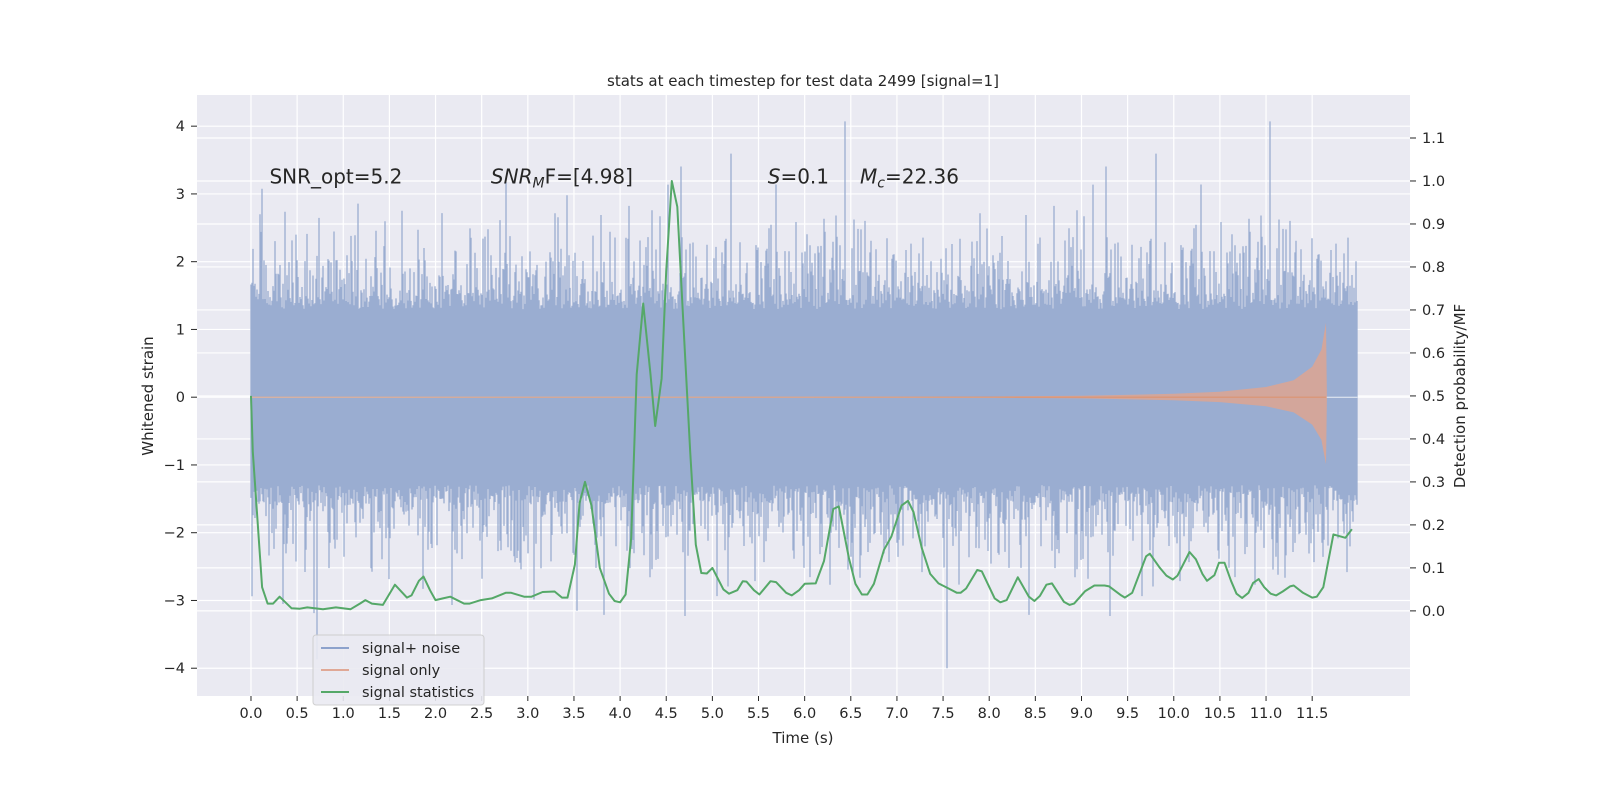  Describe the element at coordinates (1433, 354) in the screenshot. I see `y-right-tick-label: 0.6` at that location.